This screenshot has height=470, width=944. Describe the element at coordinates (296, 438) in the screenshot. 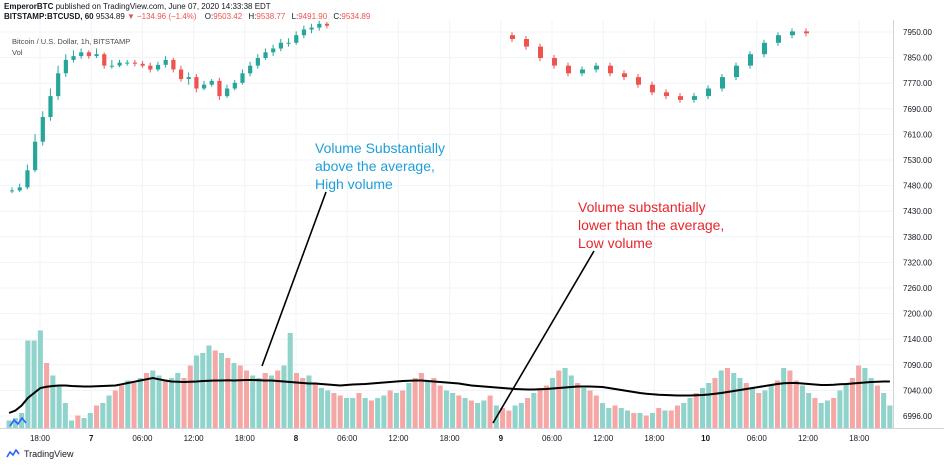

I see `time-tick-label: 8` at that location.